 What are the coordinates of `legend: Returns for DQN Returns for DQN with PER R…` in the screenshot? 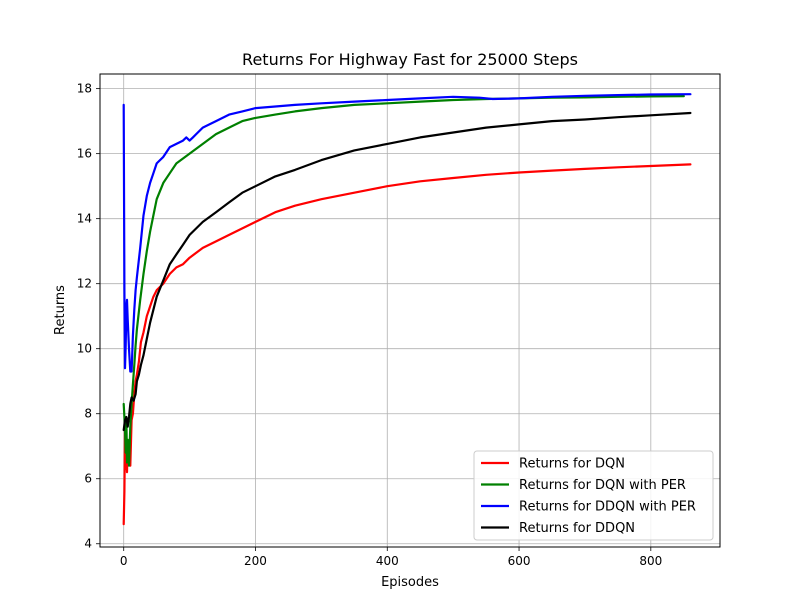 It's located at (593, 495).